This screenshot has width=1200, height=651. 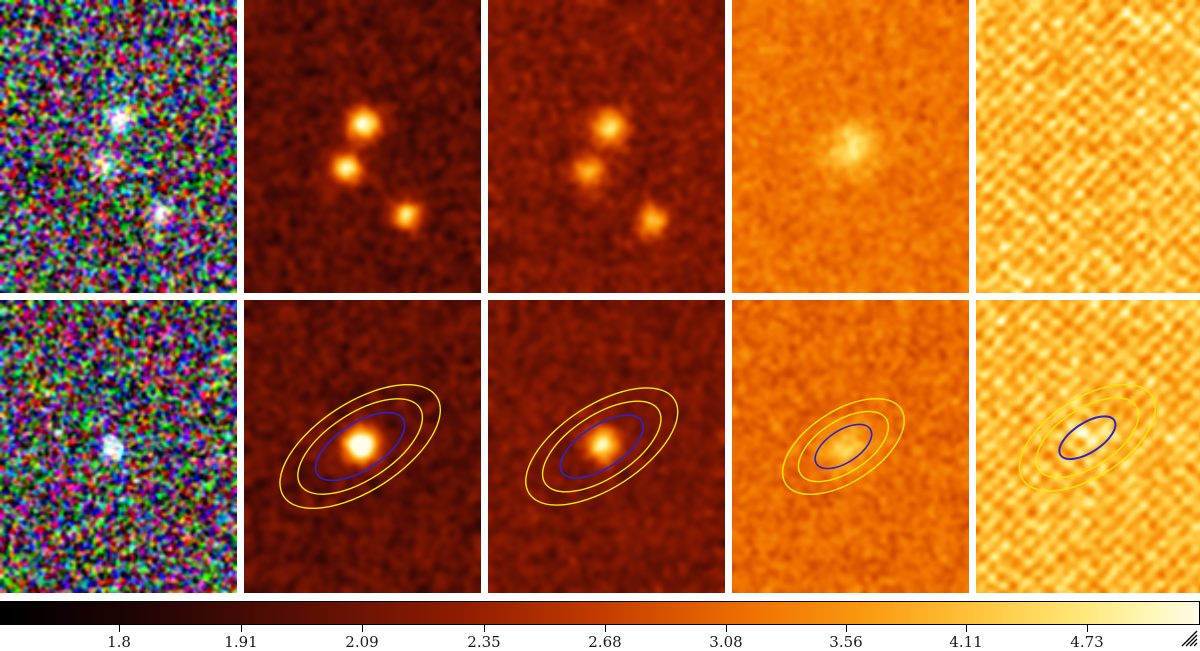 I want to click on cutout-panel-r1c4, so click(x=850, y=146).